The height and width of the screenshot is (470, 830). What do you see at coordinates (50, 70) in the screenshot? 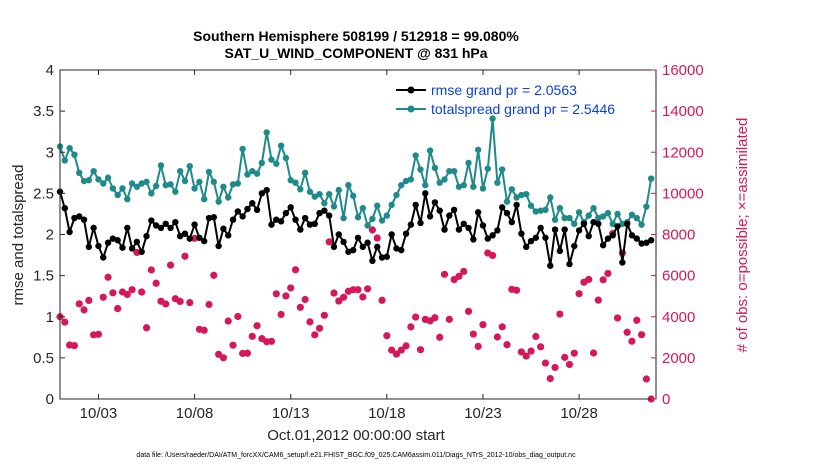
I see `left-tick-label: 4` at bounding box center [50, 70].